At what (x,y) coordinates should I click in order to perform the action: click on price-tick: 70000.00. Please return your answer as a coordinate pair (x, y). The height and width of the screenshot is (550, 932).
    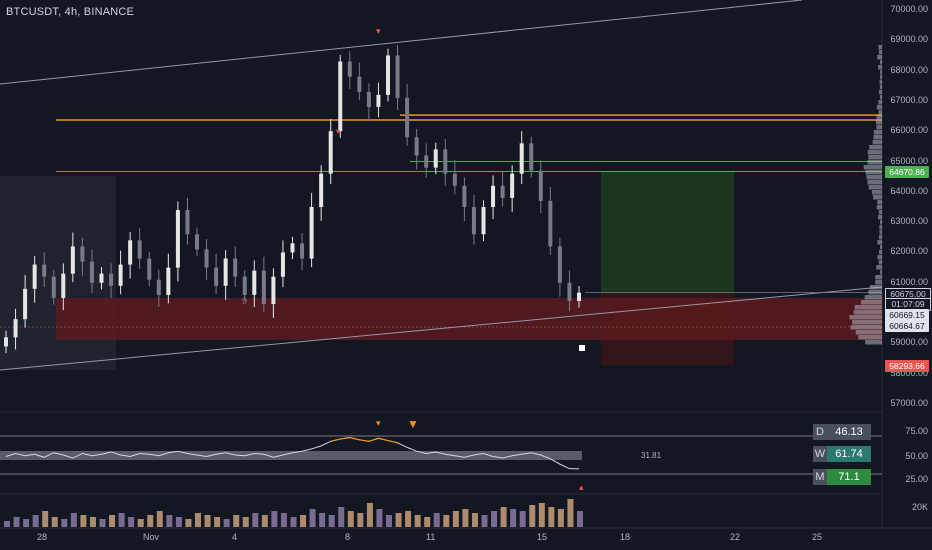
    Looking at the image, I should click on (909, 9).